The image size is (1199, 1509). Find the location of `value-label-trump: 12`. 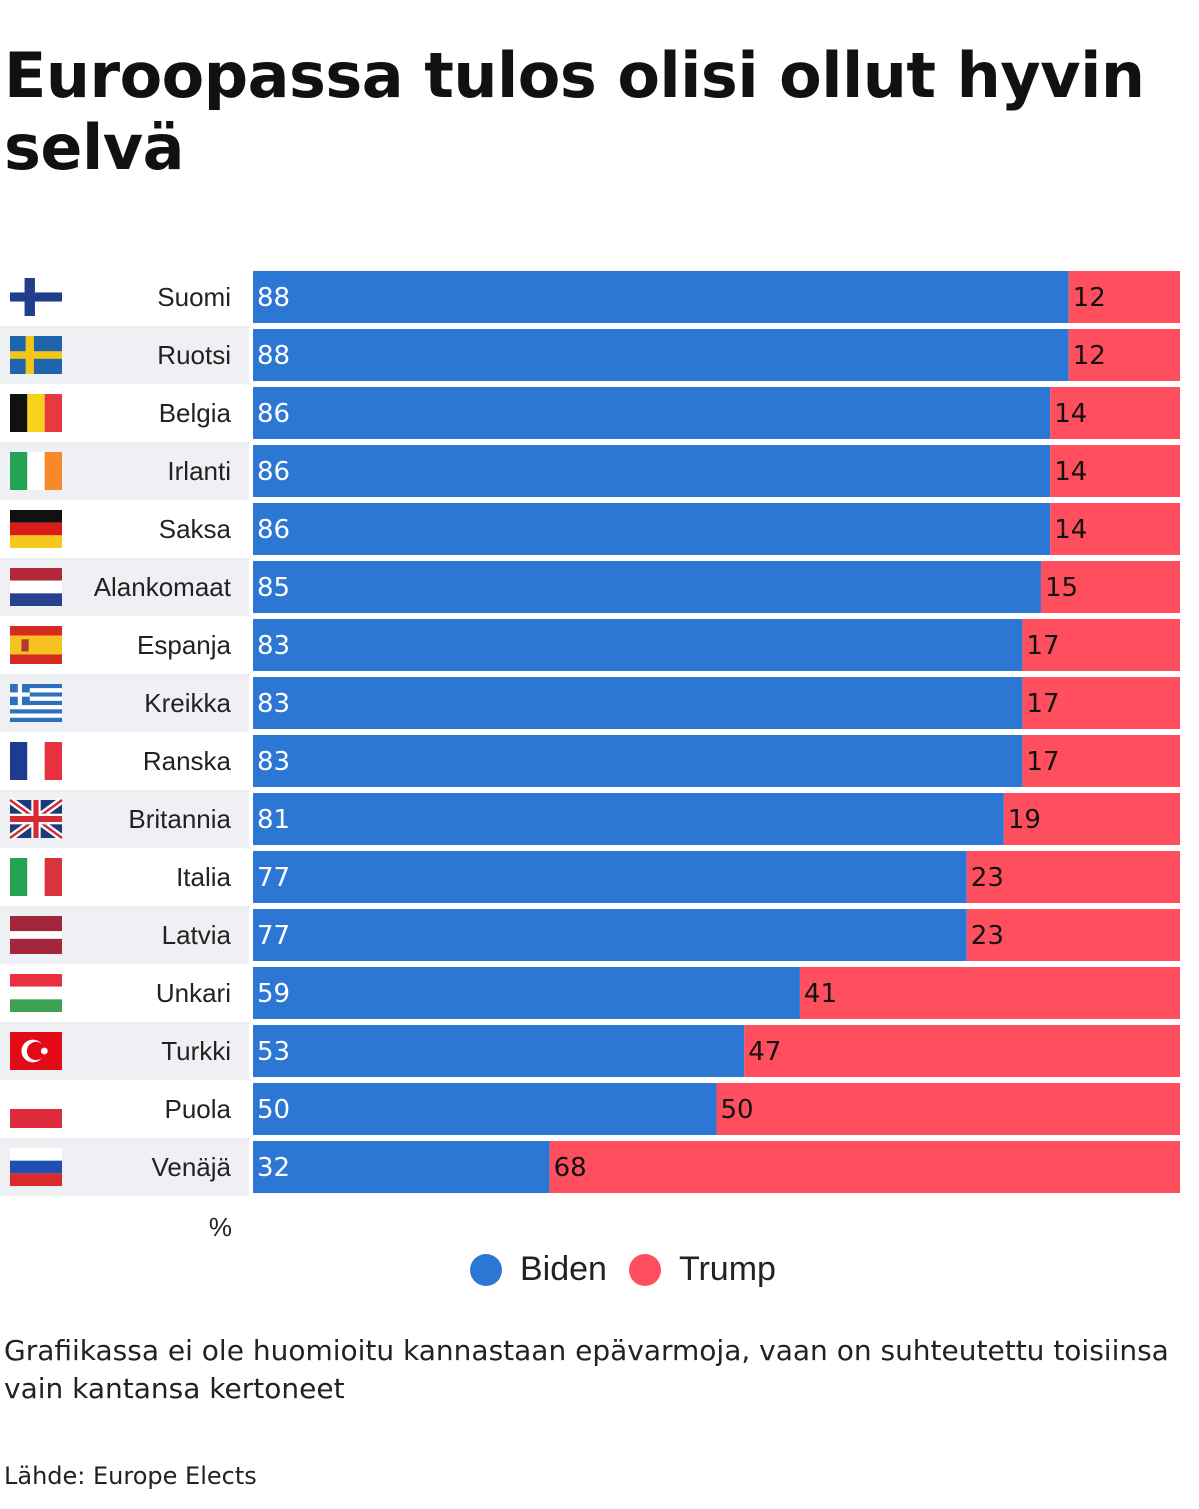

value-label-trump: 12 is located at coordinates (1089, 298).